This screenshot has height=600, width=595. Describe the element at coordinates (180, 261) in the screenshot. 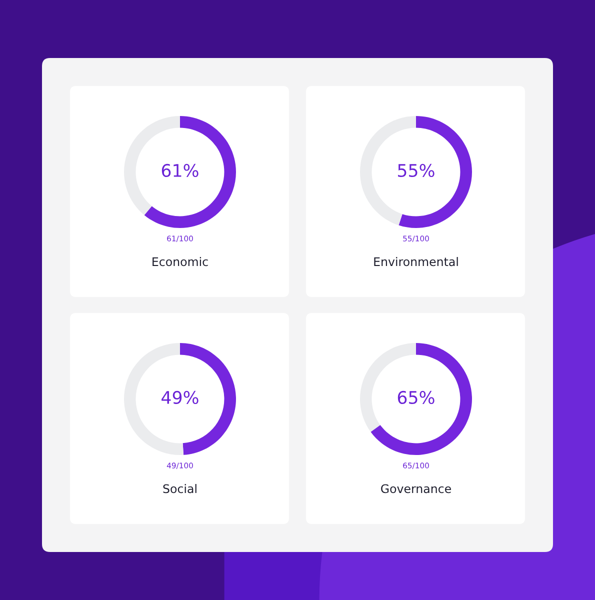

I see `text: Economic` at that location.